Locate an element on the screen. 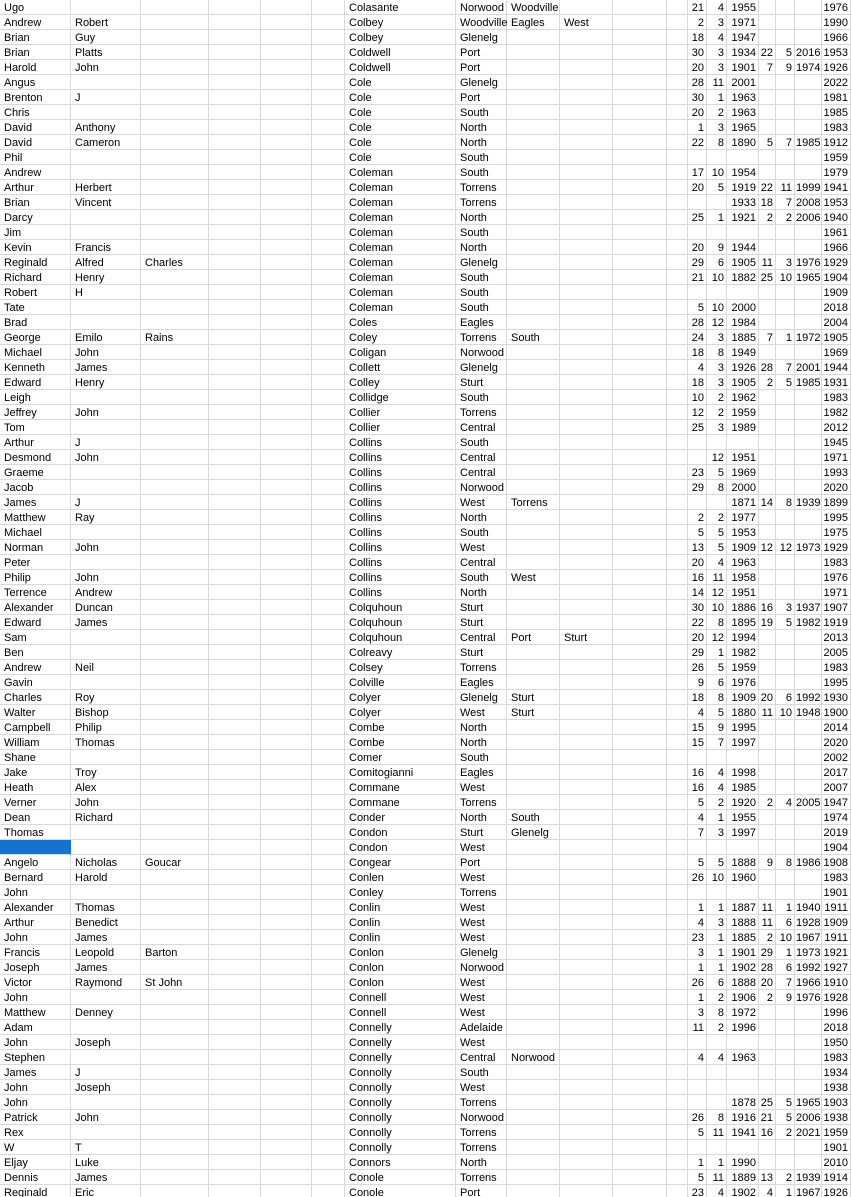  cell-death-year: 2016 is located at coordinates (808, 52).